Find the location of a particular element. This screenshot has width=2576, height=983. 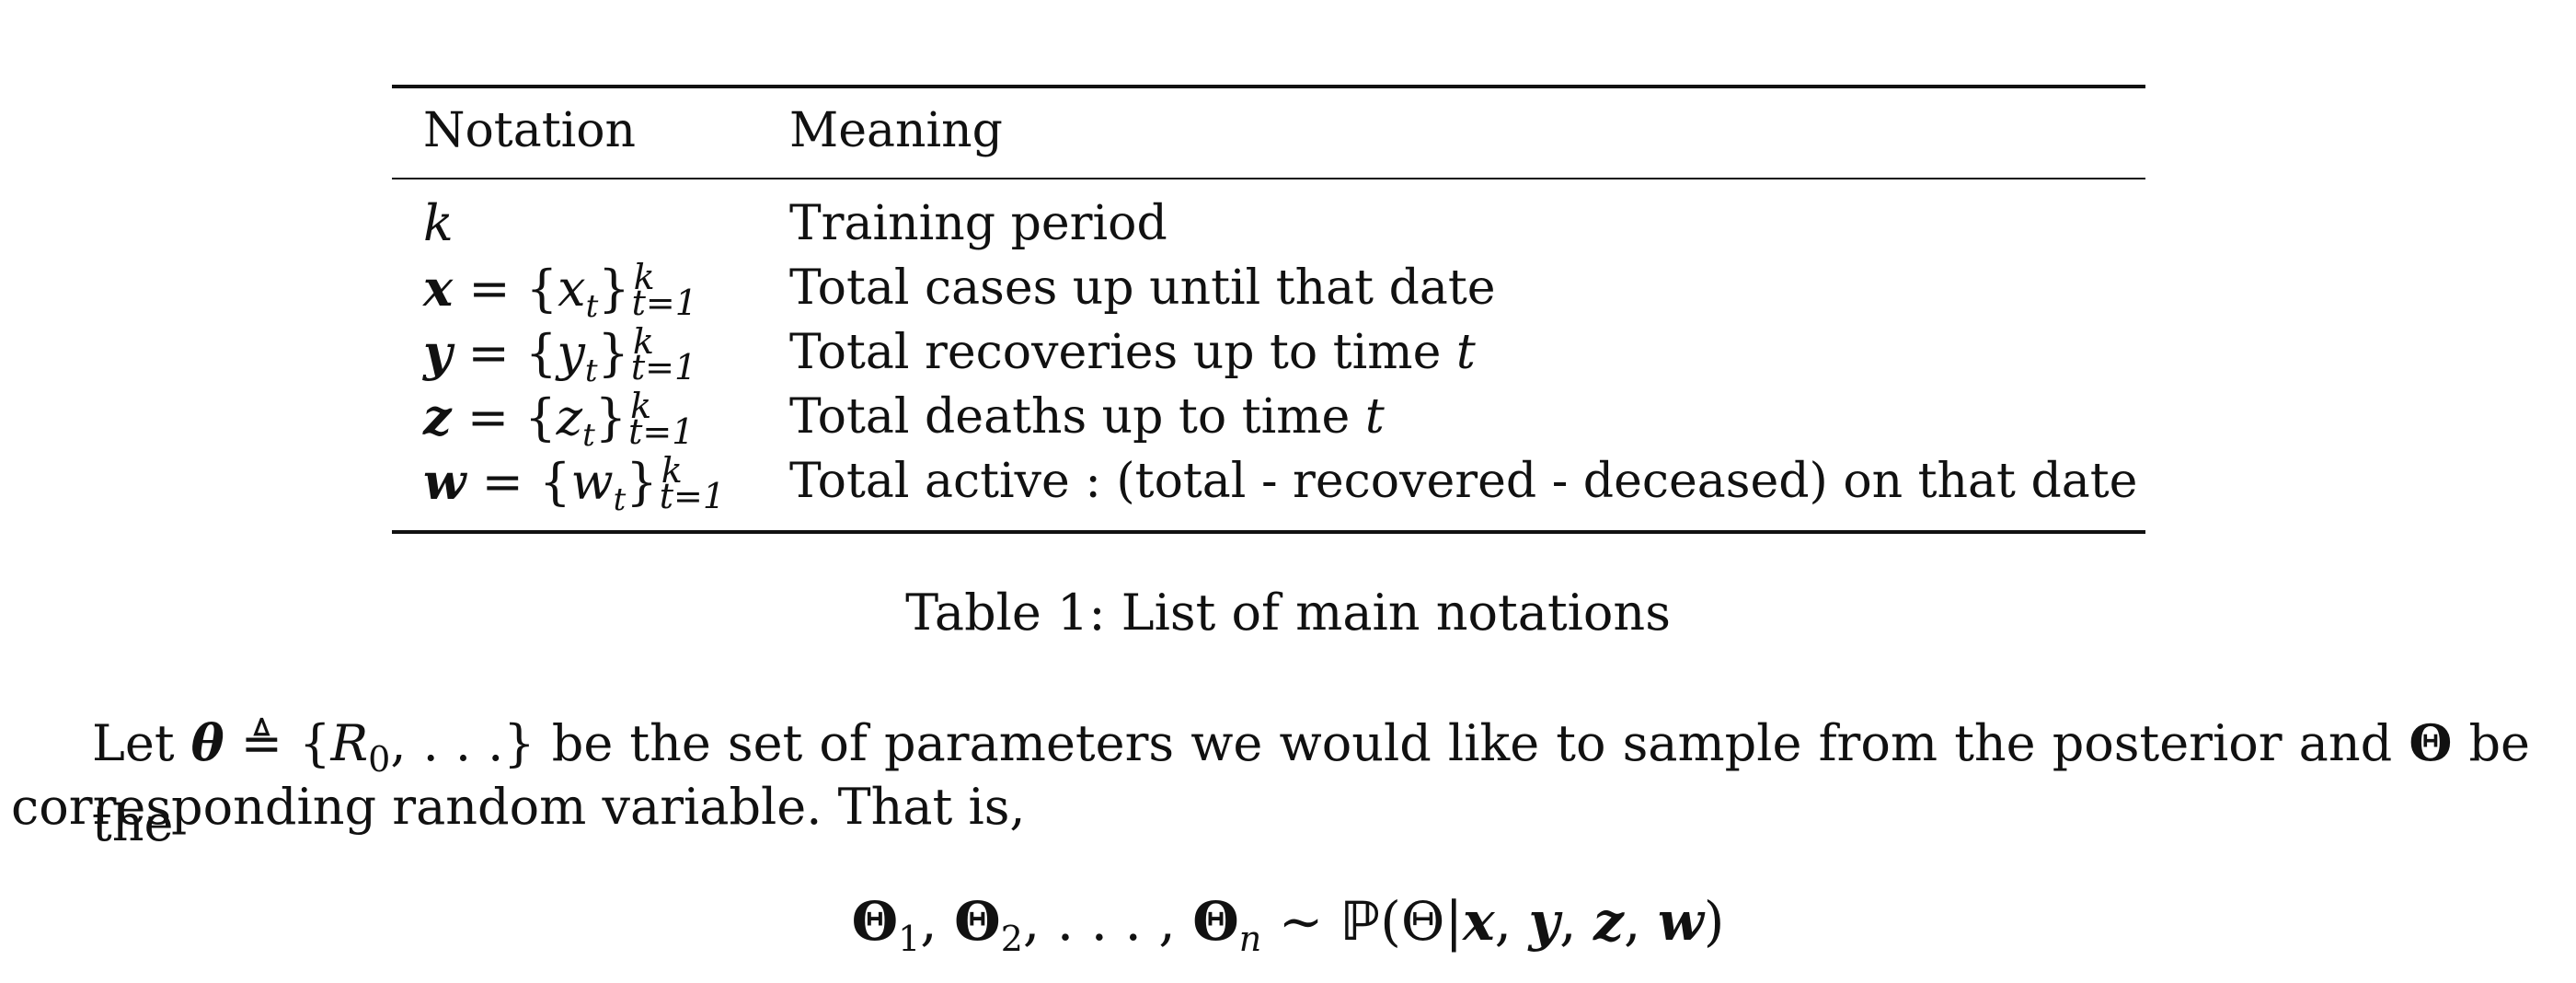

eq-theta-2: Θ is located at coordinates (977, 921).